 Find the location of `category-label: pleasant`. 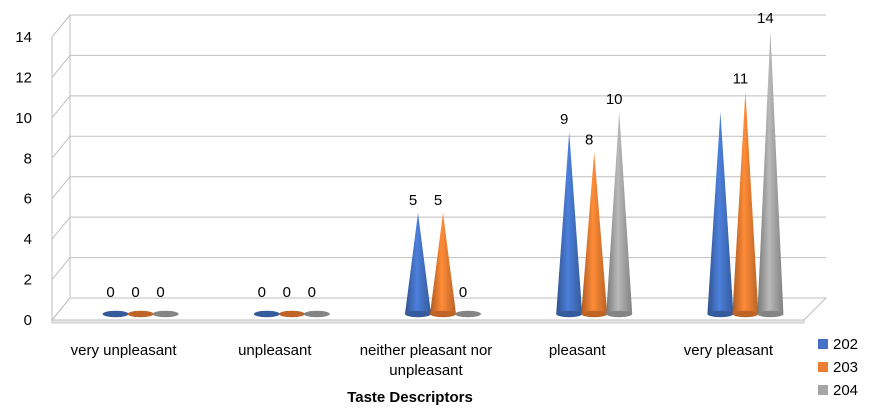

category-label: pleasant is located at coordinates (578, 350).